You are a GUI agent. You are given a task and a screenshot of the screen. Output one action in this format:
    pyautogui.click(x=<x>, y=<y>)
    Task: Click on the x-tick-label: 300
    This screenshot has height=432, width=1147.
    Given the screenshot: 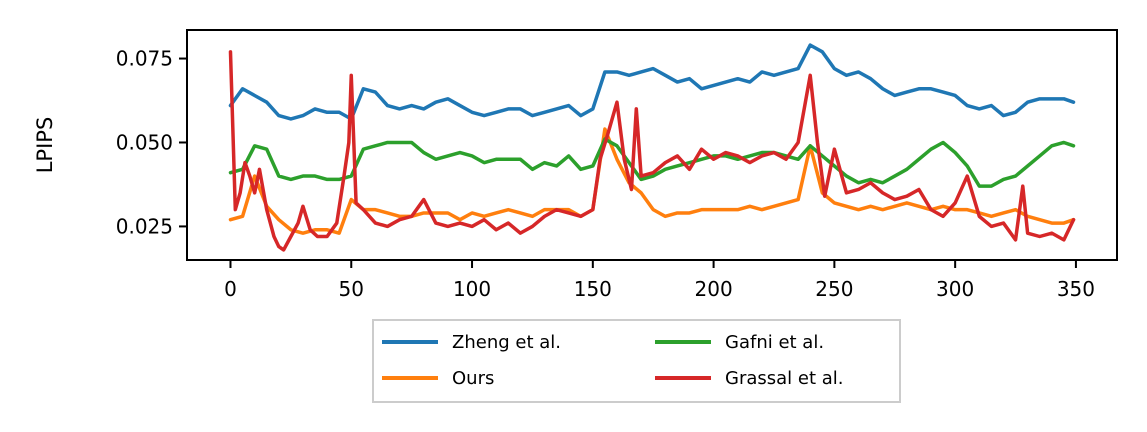 What is the action you would take?
    pyautogui.click(x=955, y=289)
    